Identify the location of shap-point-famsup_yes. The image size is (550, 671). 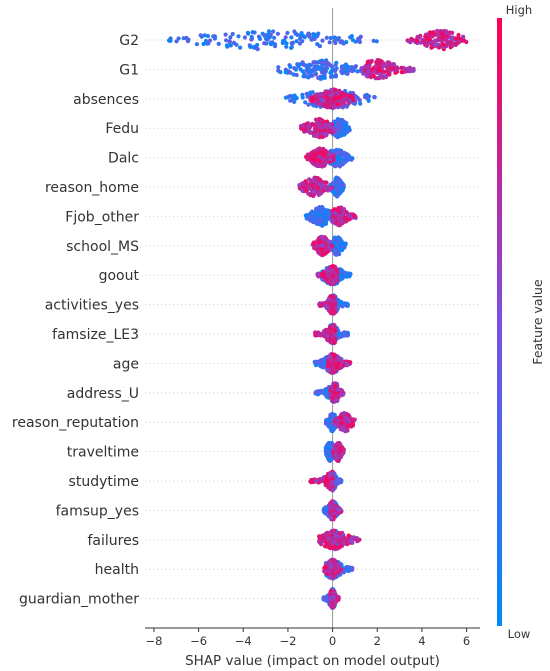
(331, 511).